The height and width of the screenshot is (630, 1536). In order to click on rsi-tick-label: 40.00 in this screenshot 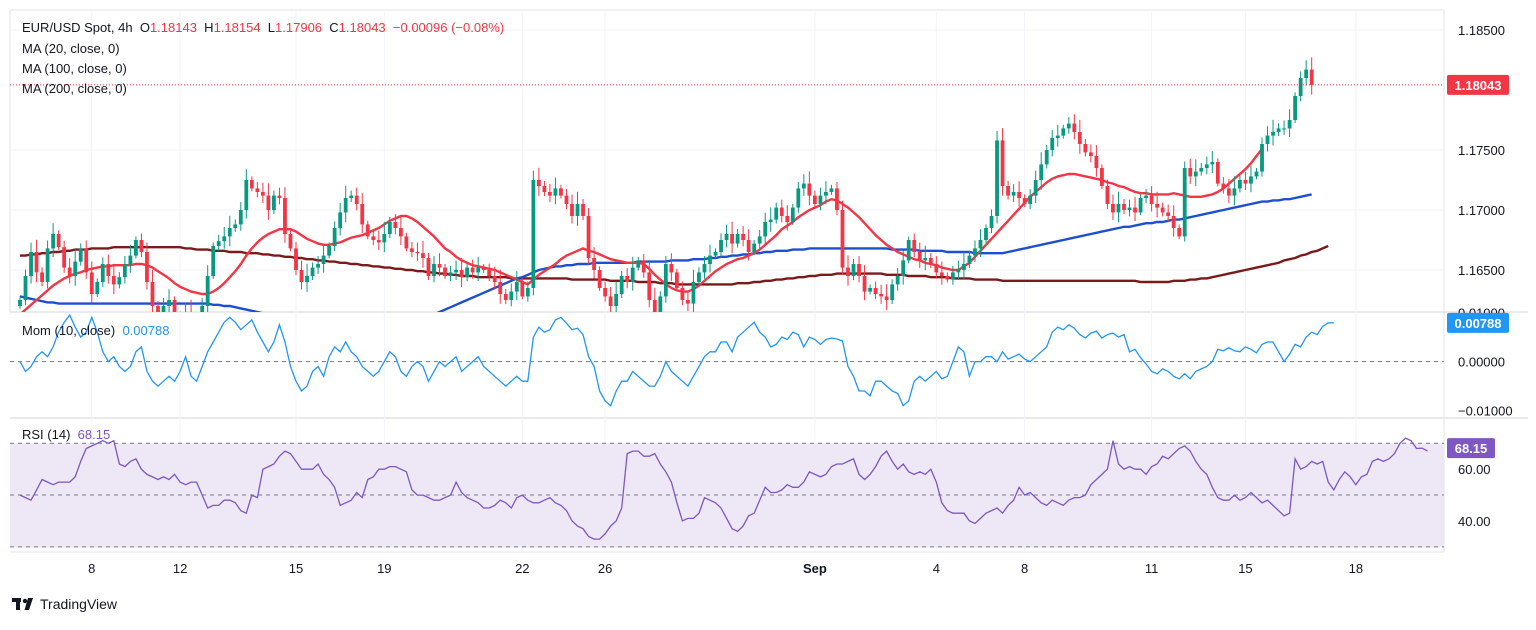, I will do `click(1474, 521)`.